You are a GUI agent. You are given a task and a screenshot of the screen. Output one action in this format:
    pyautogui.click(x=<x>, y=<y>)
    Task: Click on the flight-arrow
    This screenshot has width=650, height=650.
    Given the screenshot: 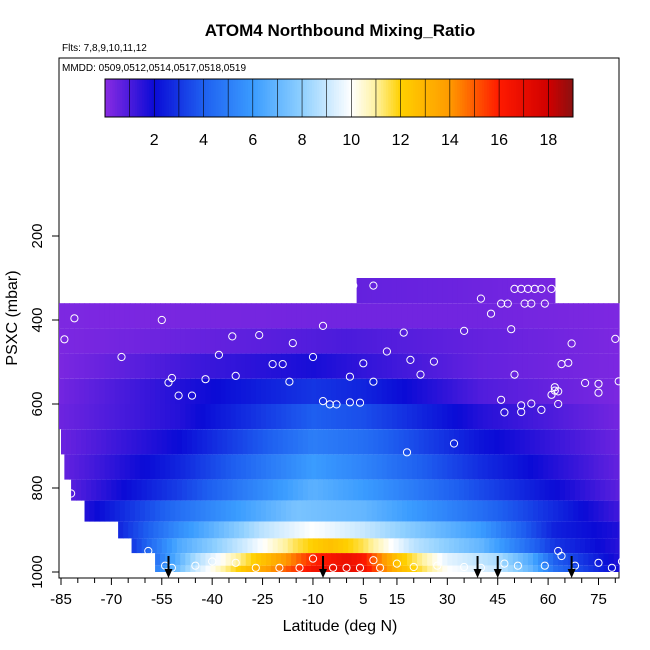 What is the action you would take?
    pyautogui.click(x=168, y=567)
    